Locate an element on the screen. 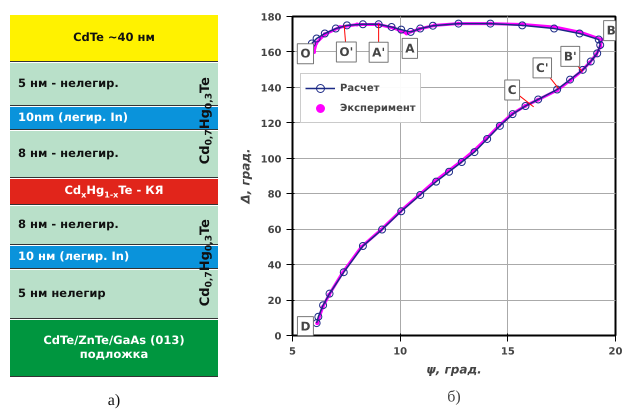 The width and height of the screenshot is (630, 412). annotation: D is located at coordinates (305, 327).